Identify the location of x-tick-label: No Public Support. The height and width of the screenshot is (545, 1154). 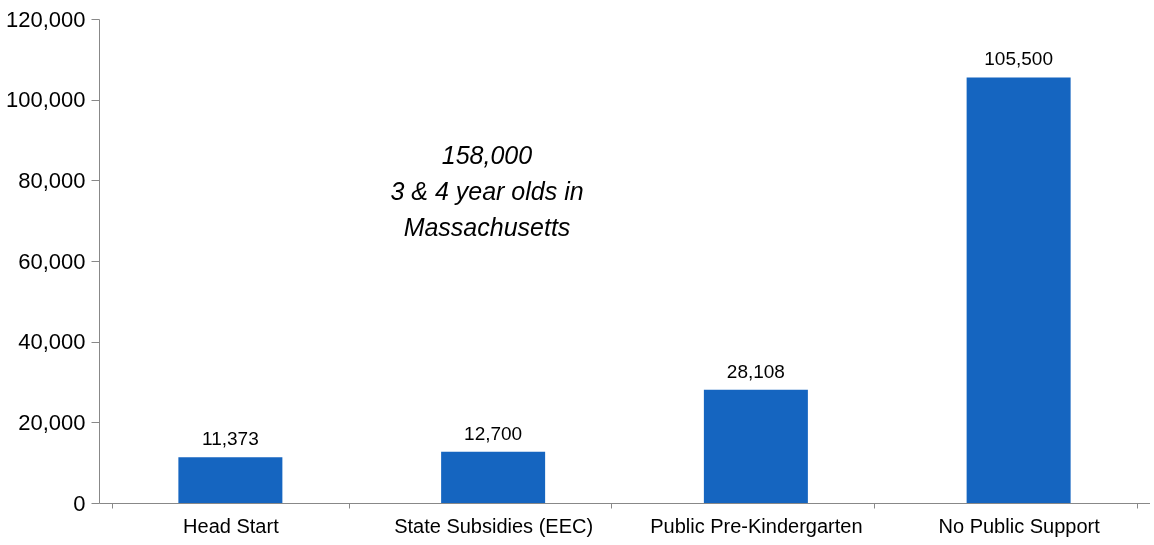
(1019, 525).